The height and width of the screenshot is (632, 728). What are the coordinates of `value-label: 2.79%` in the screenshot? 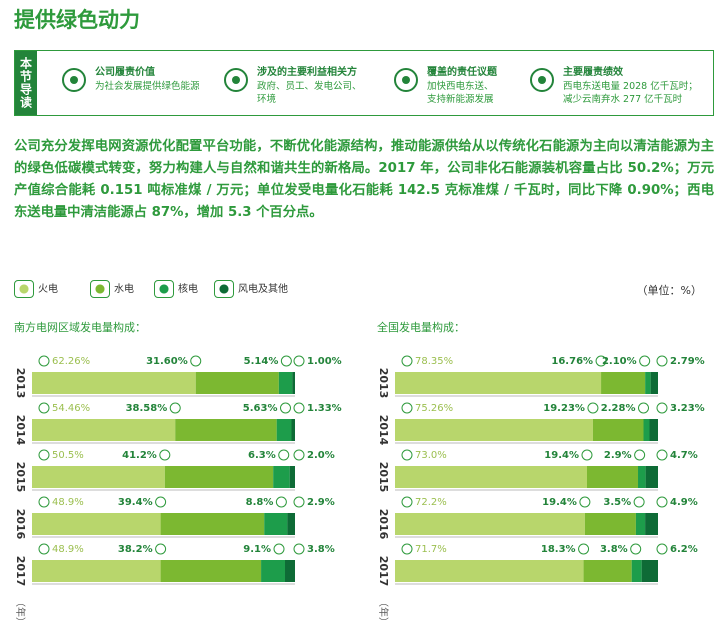 It's located at (687, 361).